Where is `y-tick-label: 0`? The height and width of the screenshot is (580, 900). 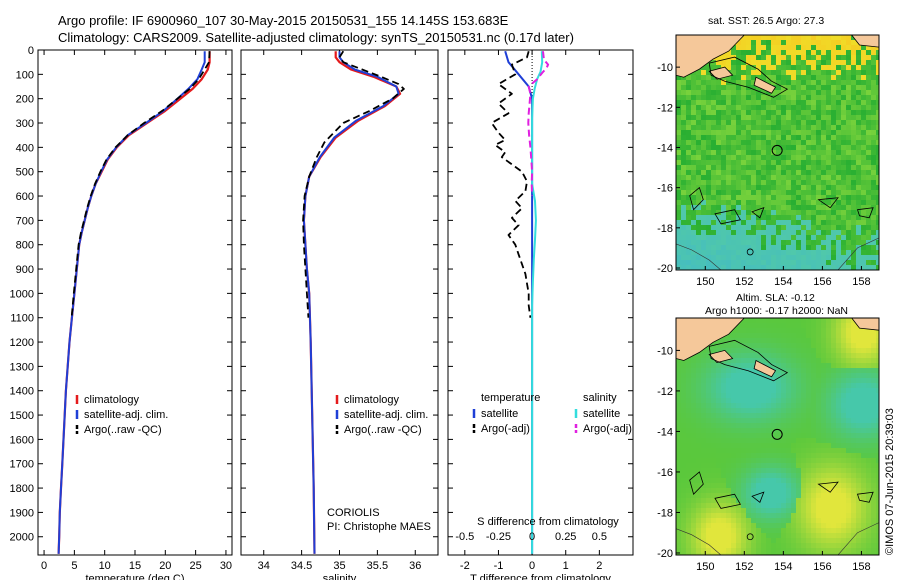 y-tick-label: 0 is located at coordinates (31, 51).